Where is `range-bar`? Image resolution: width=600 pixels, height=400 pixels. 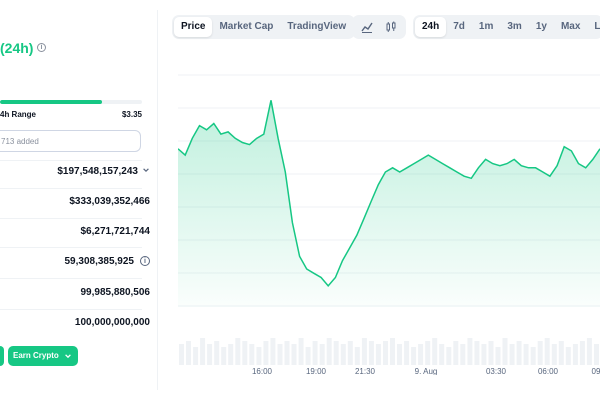 range-bar is located at coordinates (71, 102).